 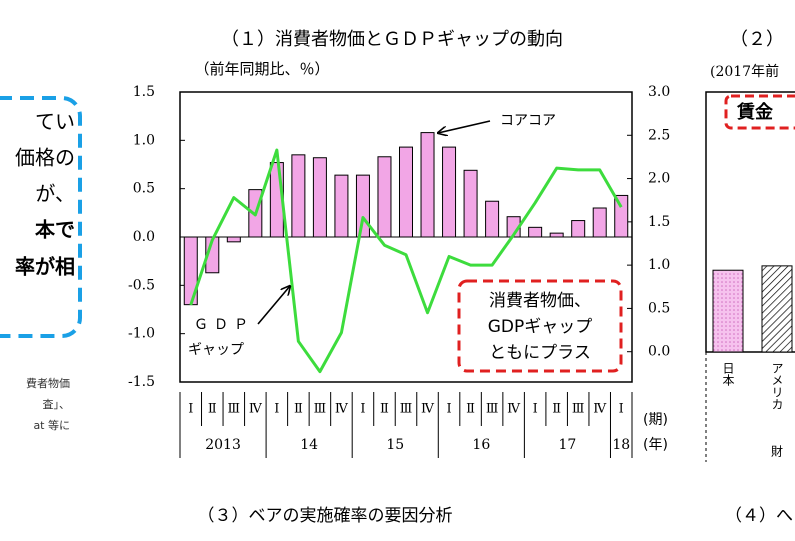 I want to click on y-tick-label: -1.5, so click(x=141, y=382).